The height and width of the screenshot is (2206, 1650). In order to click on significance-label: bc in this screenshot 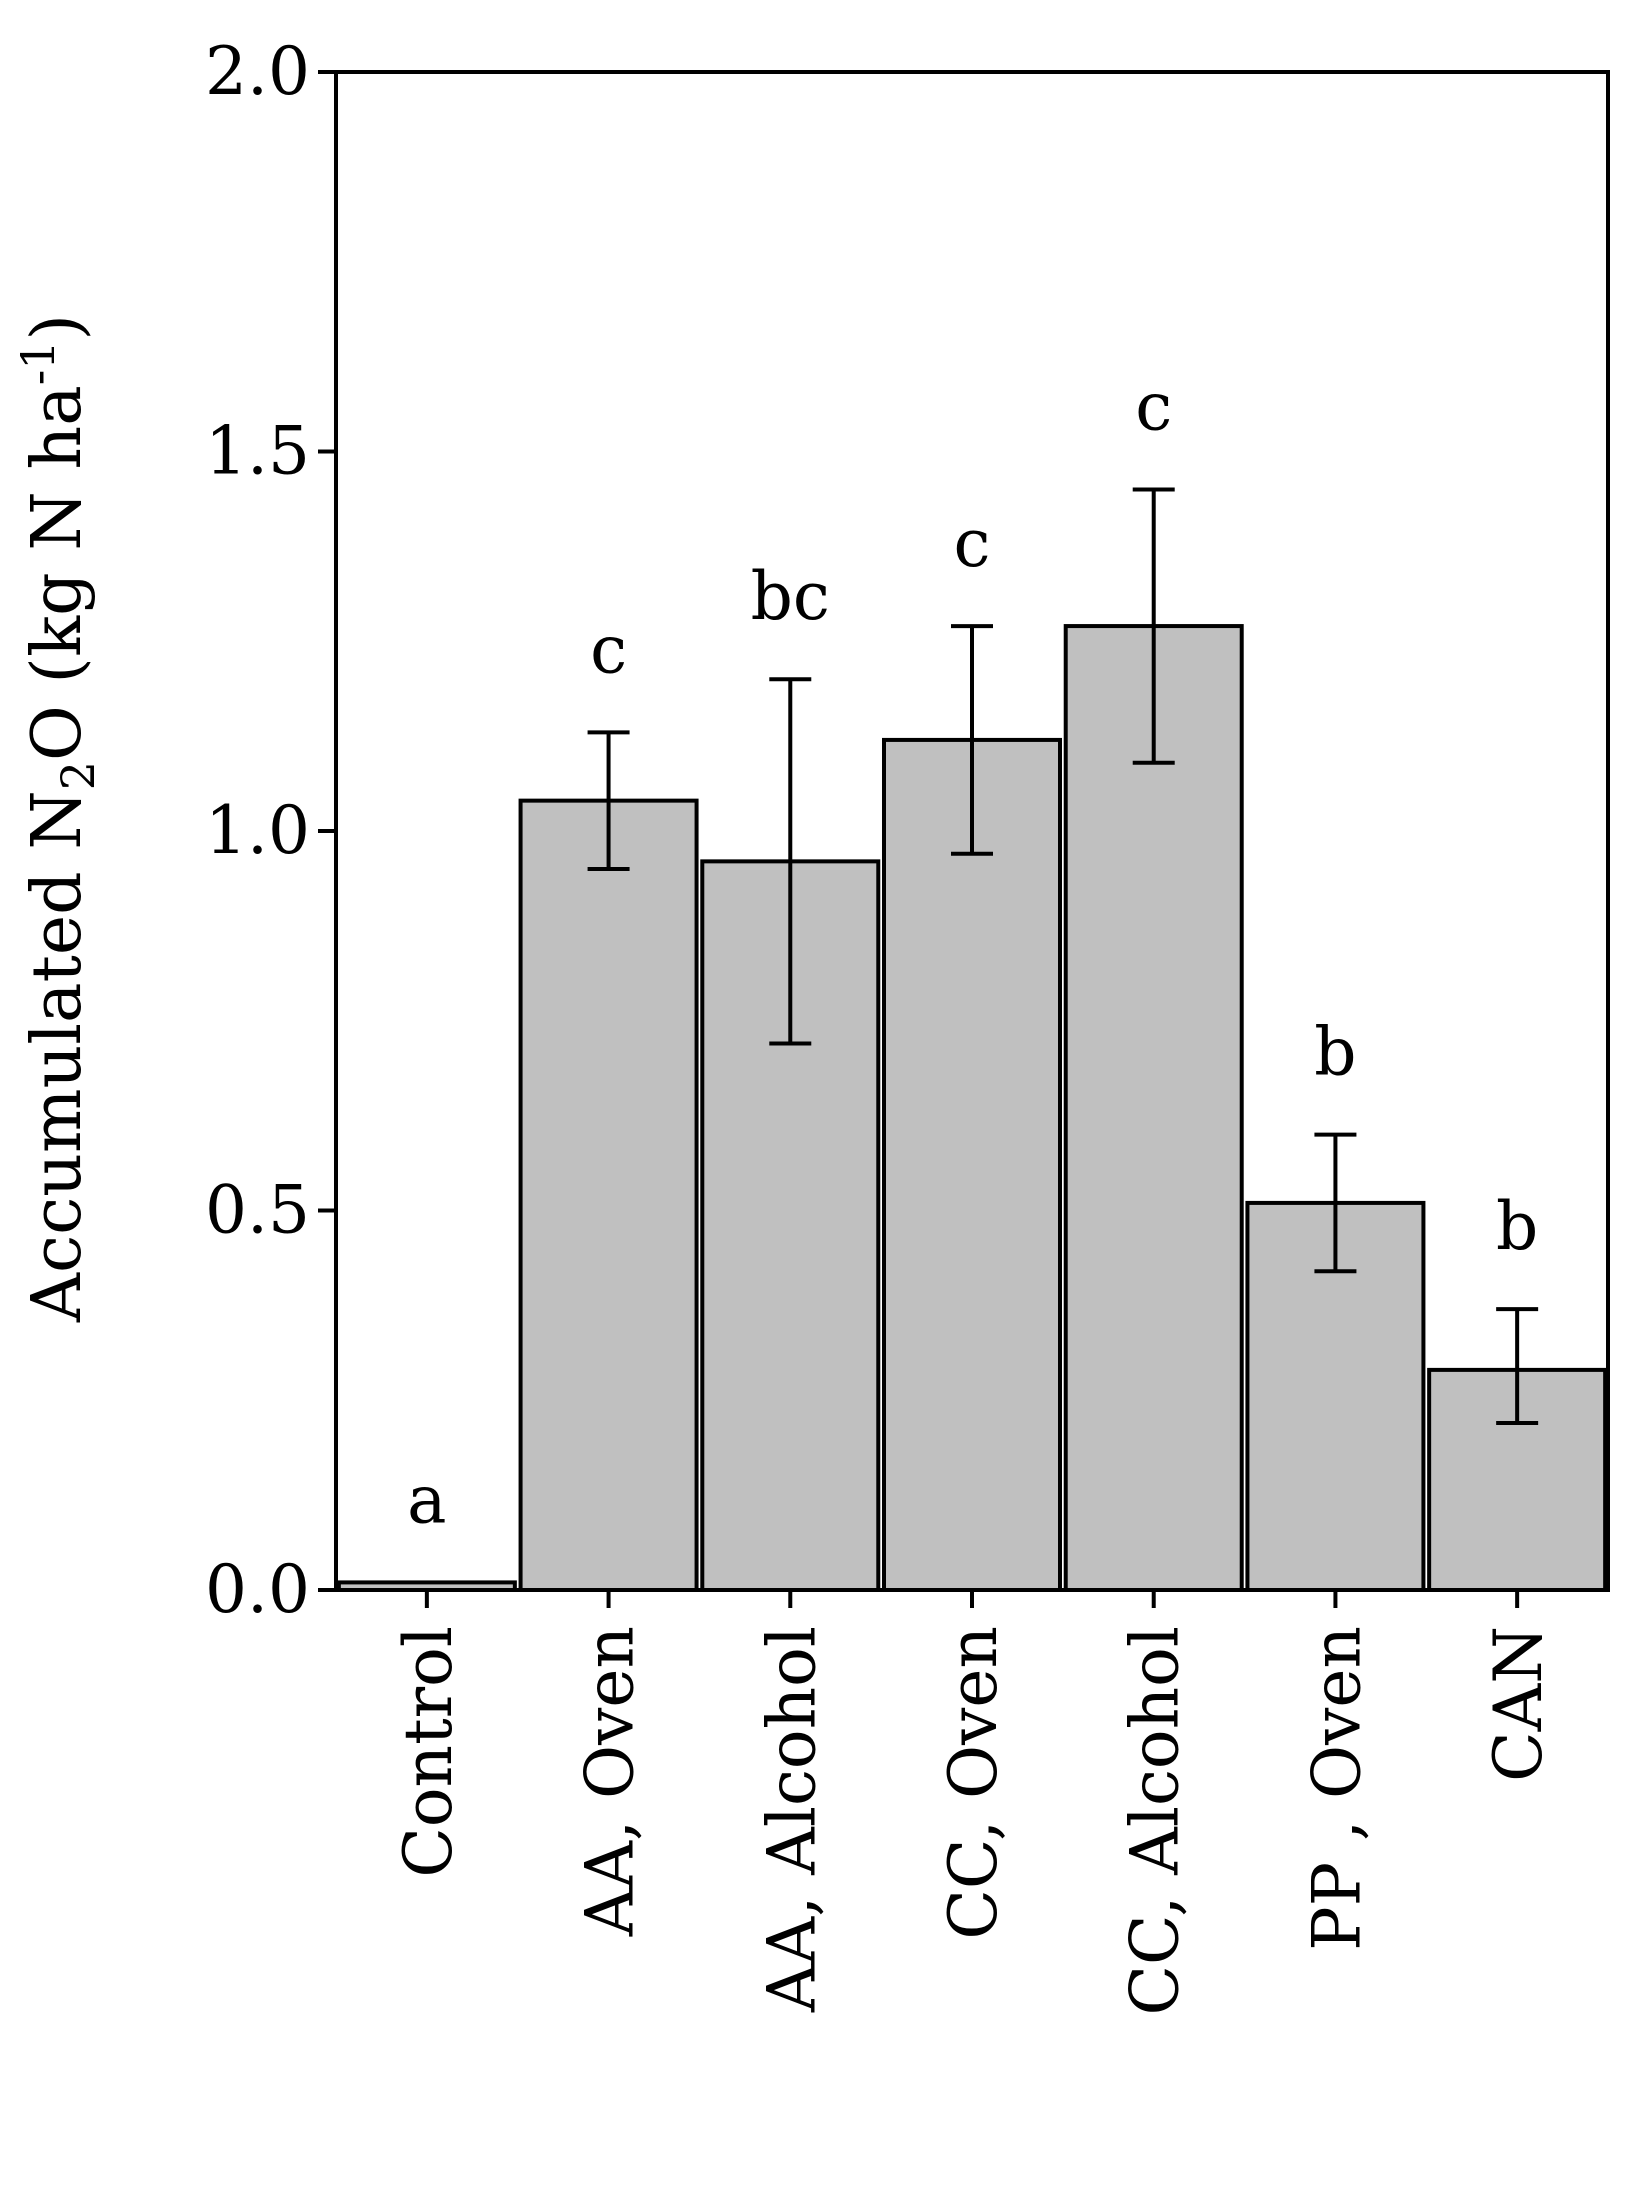, I will do `click(790, 596)`.